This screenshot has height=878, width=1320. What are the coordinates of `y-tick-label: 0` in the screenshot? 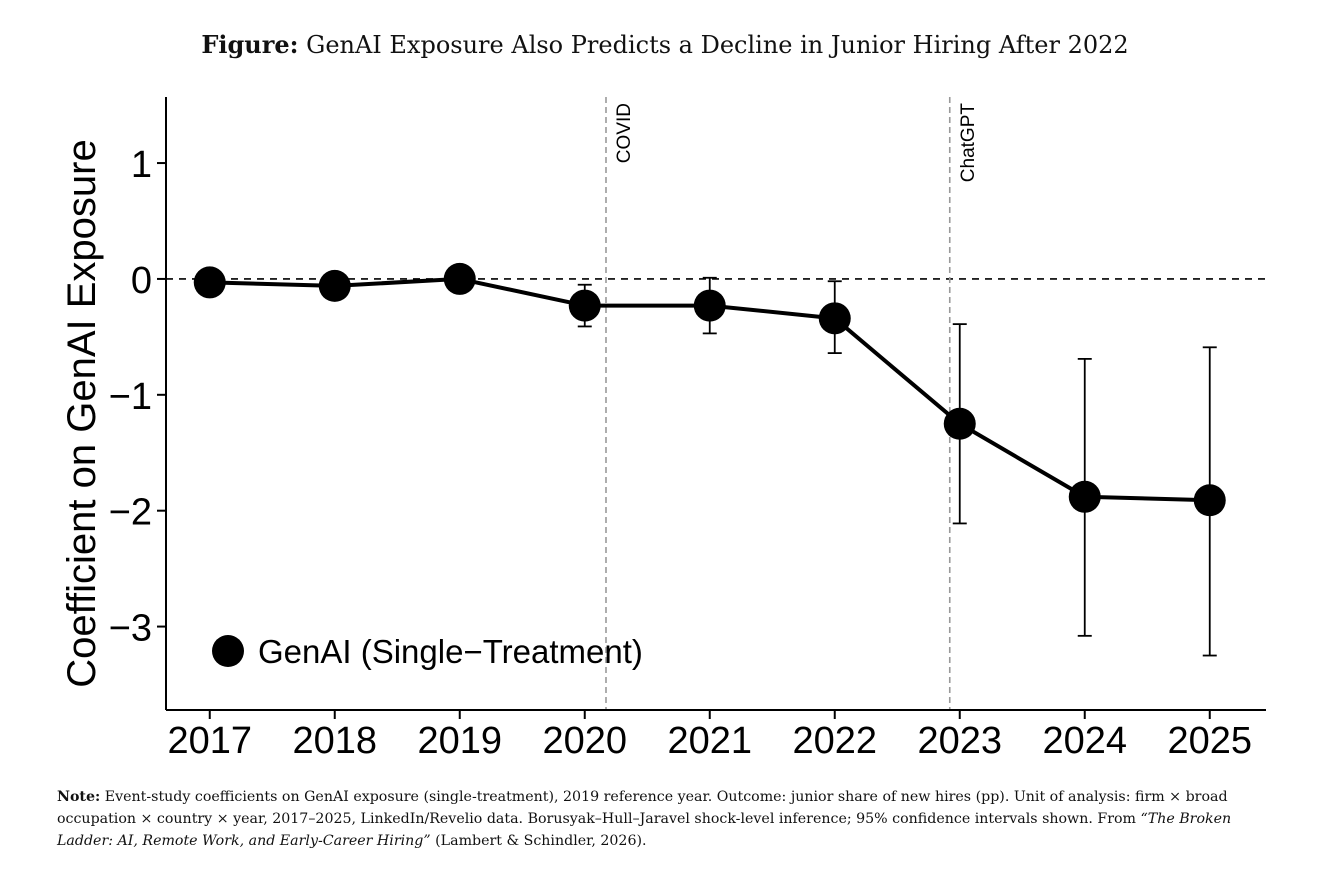 It's located at (141, 281).